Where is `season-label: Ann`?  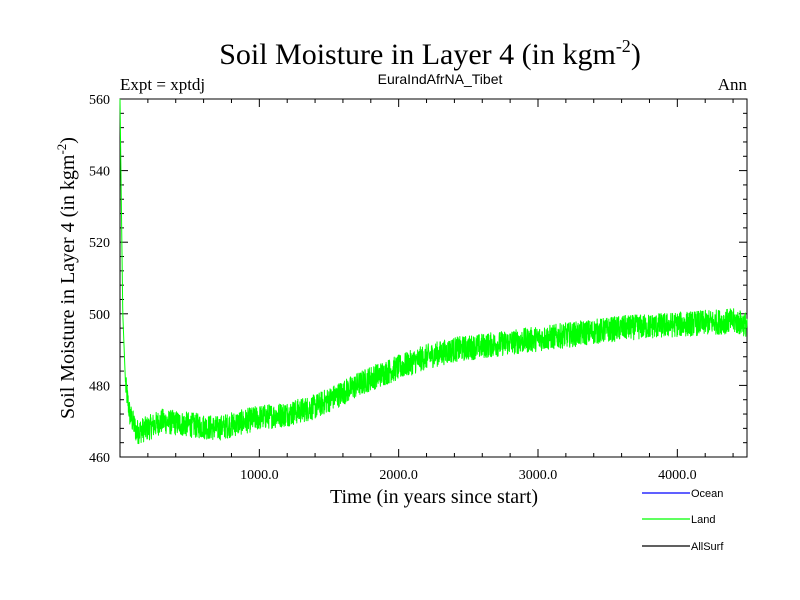
season-label: Ann is located at coordinates (733, 84).